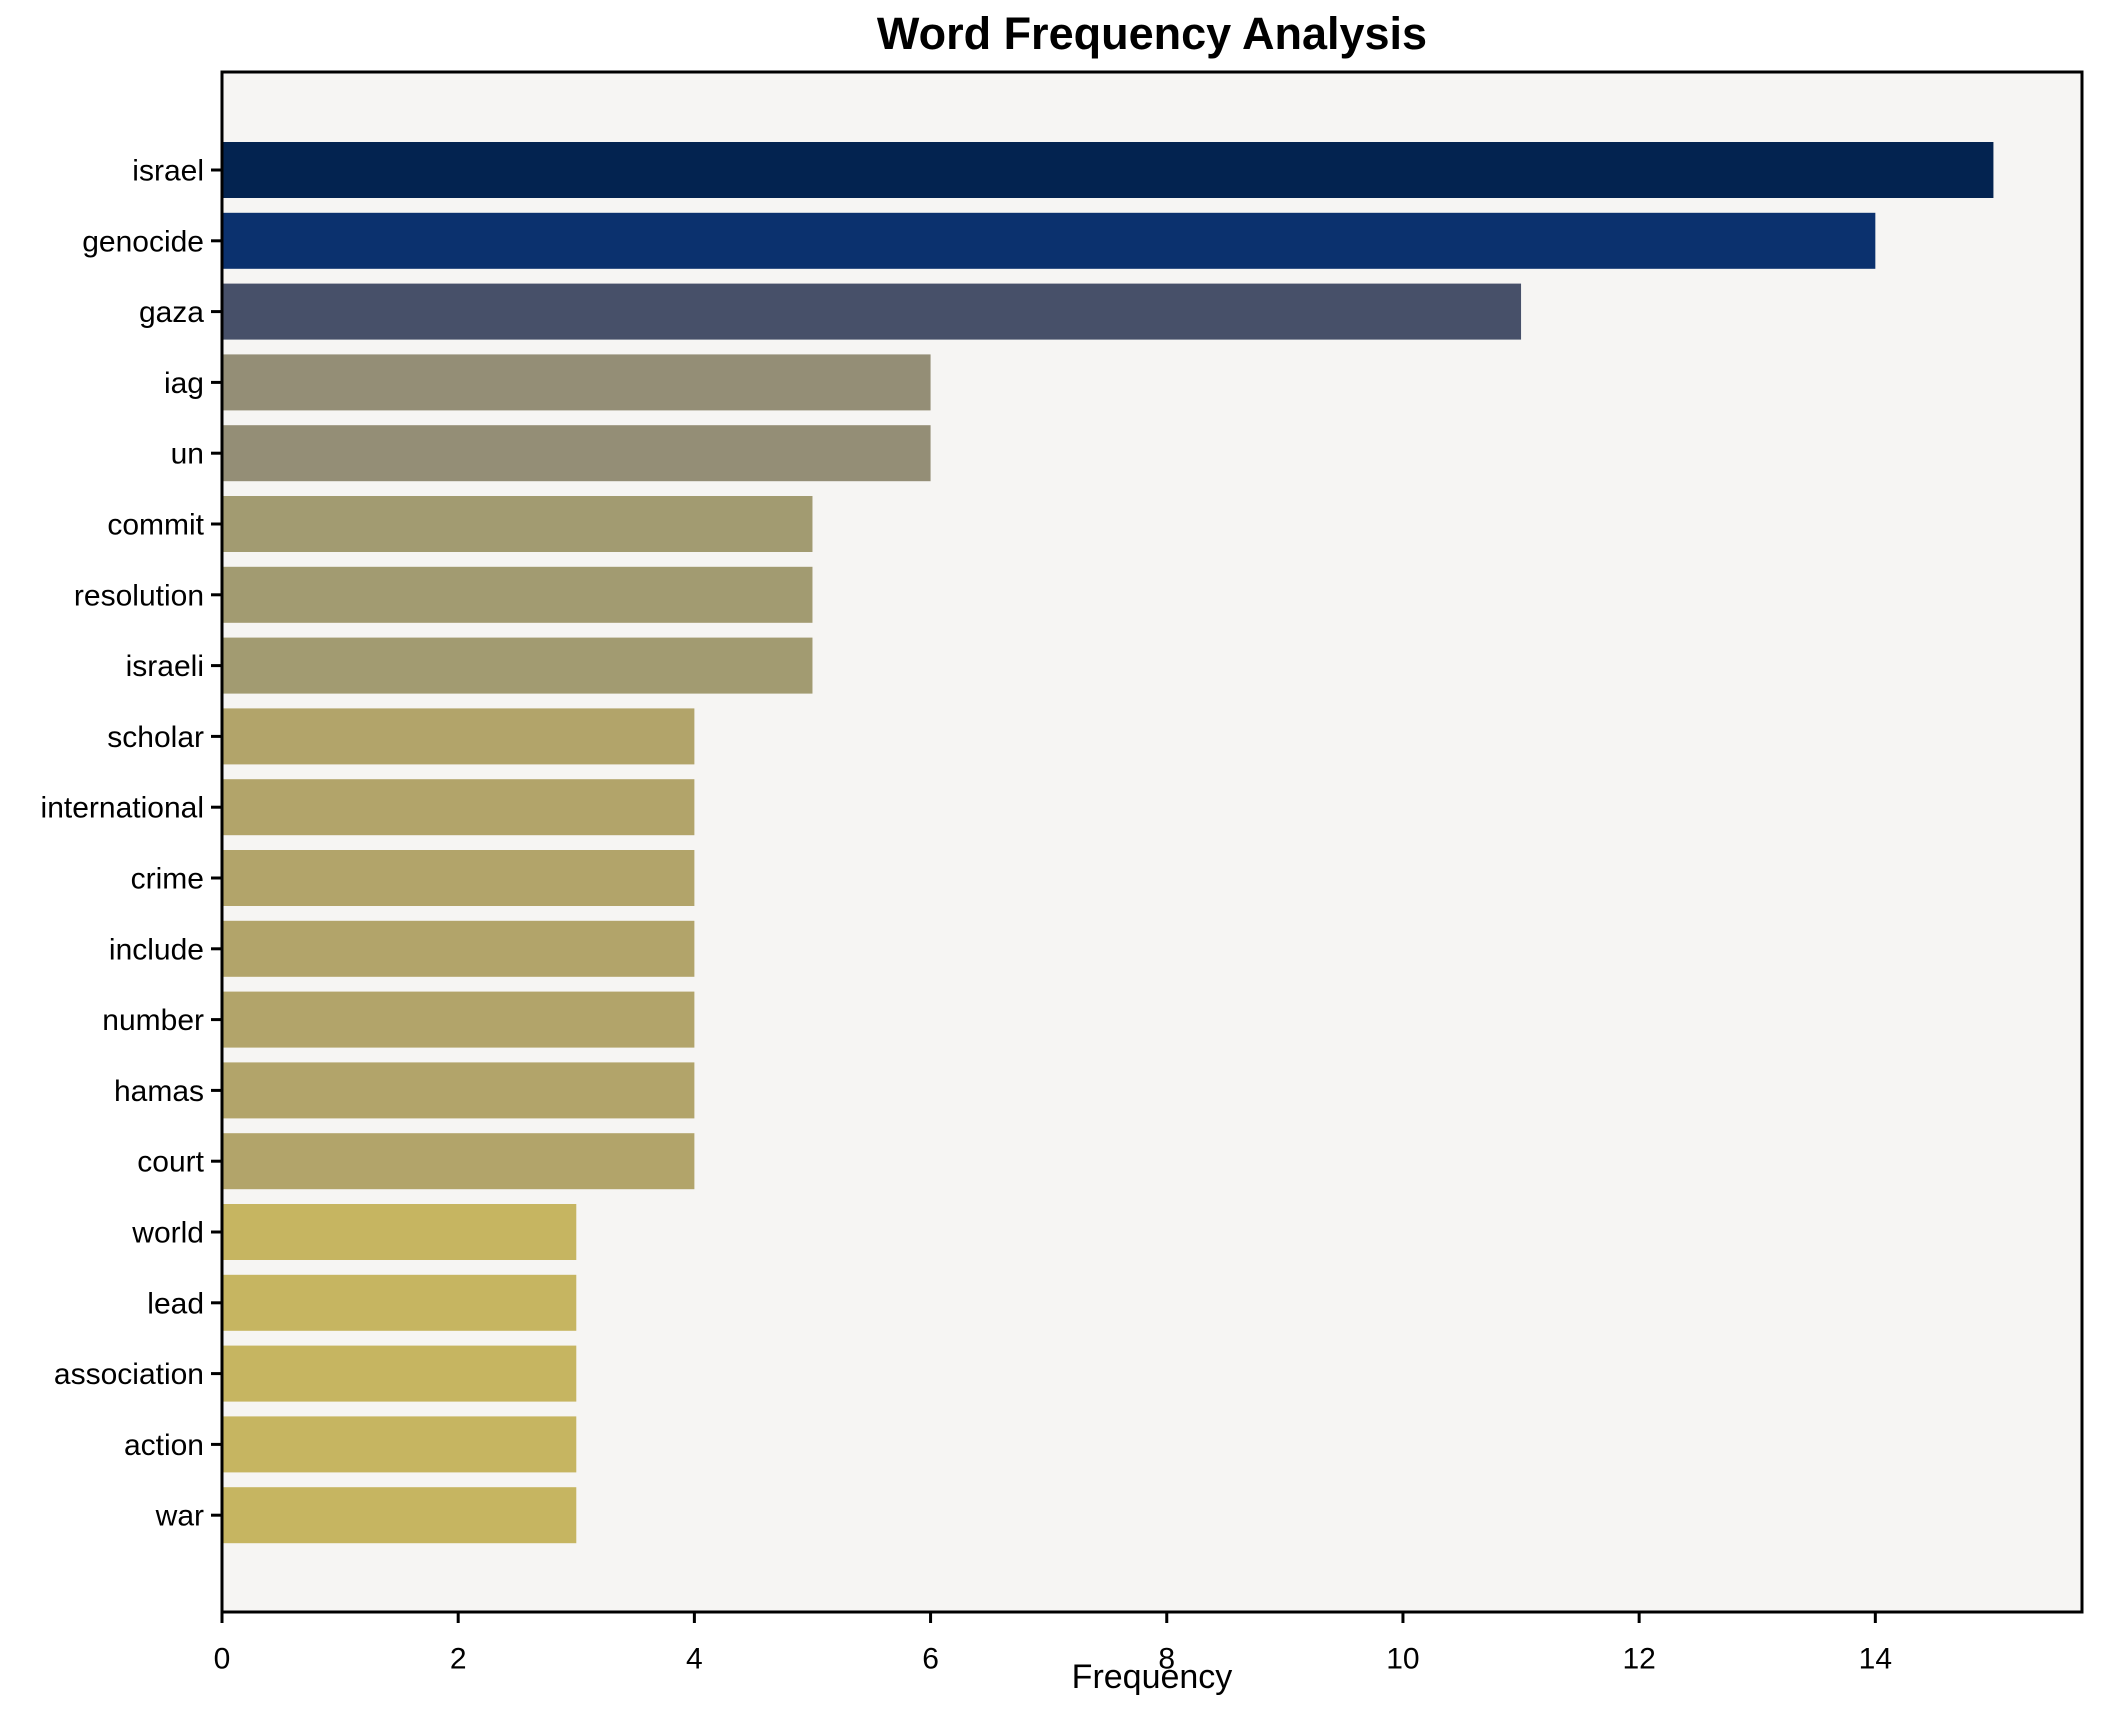  I want to click on bar-number, so click(458, 1019).